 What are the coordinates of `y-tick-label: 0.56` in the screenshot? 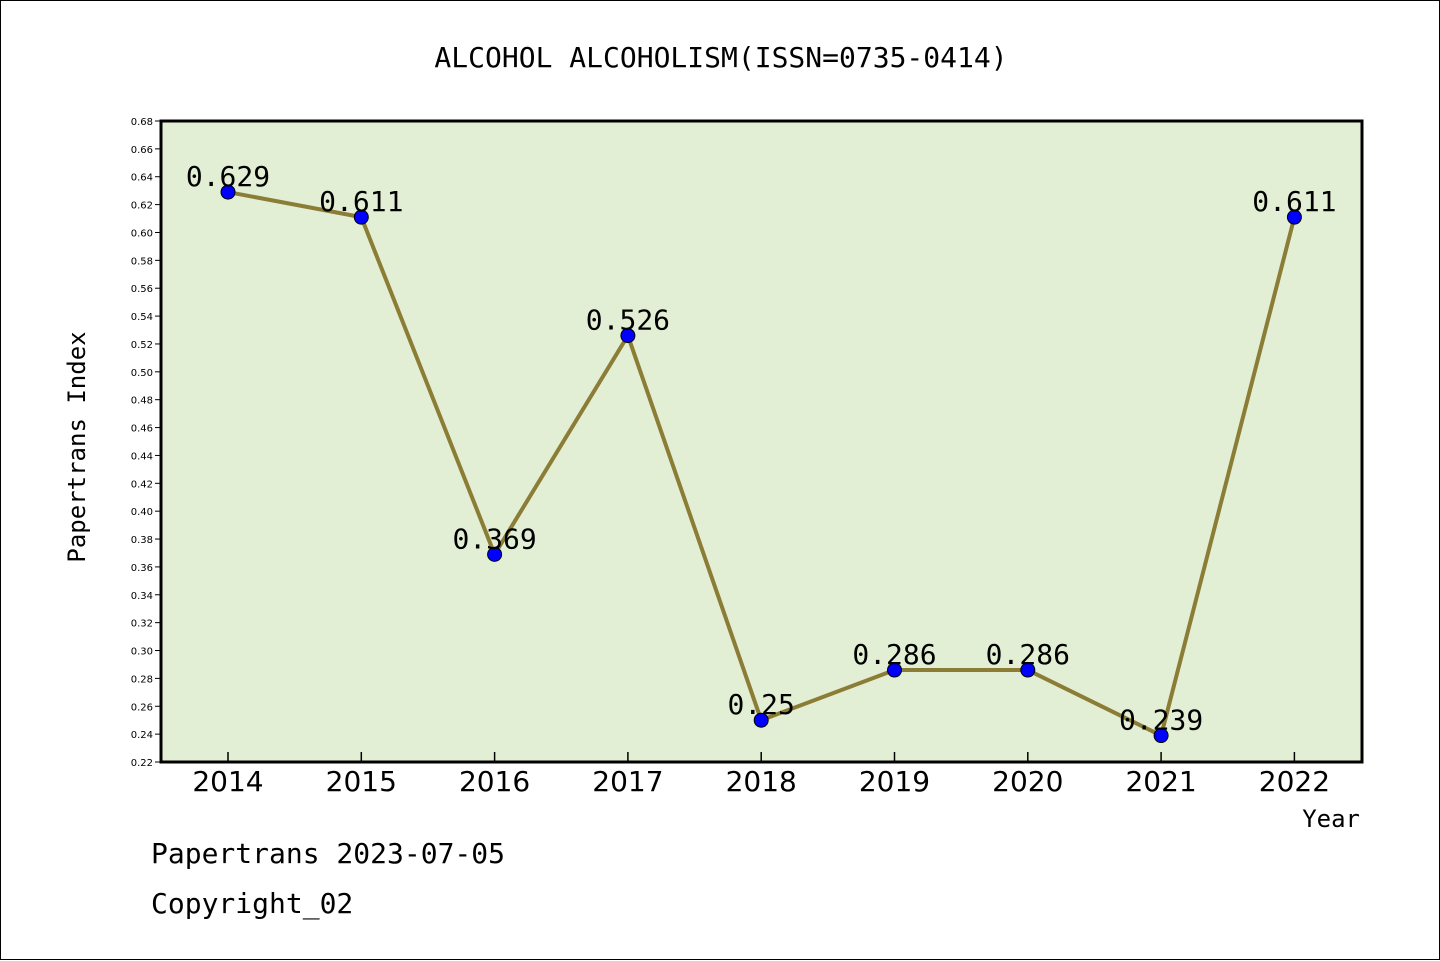 It's located at (142, 289).